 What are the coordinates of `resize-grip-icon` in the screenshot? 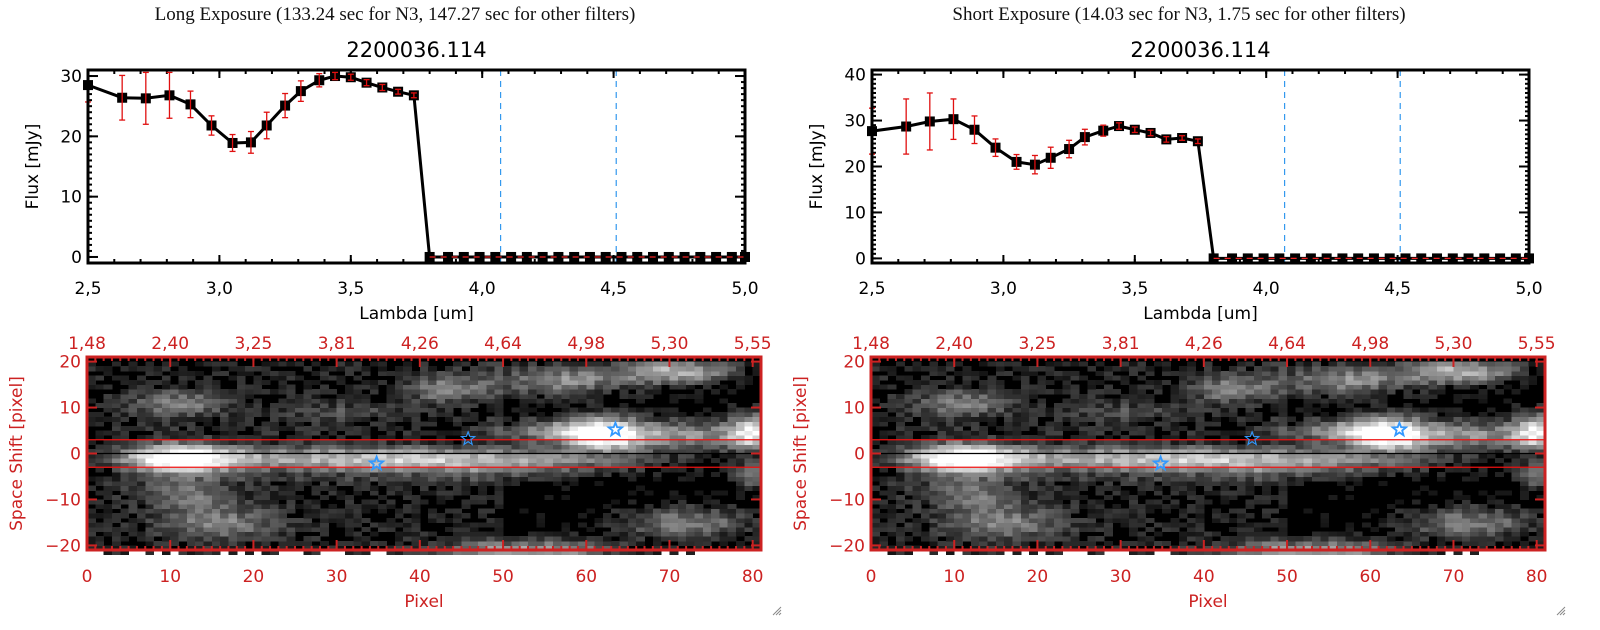 It's located at (776, 610).